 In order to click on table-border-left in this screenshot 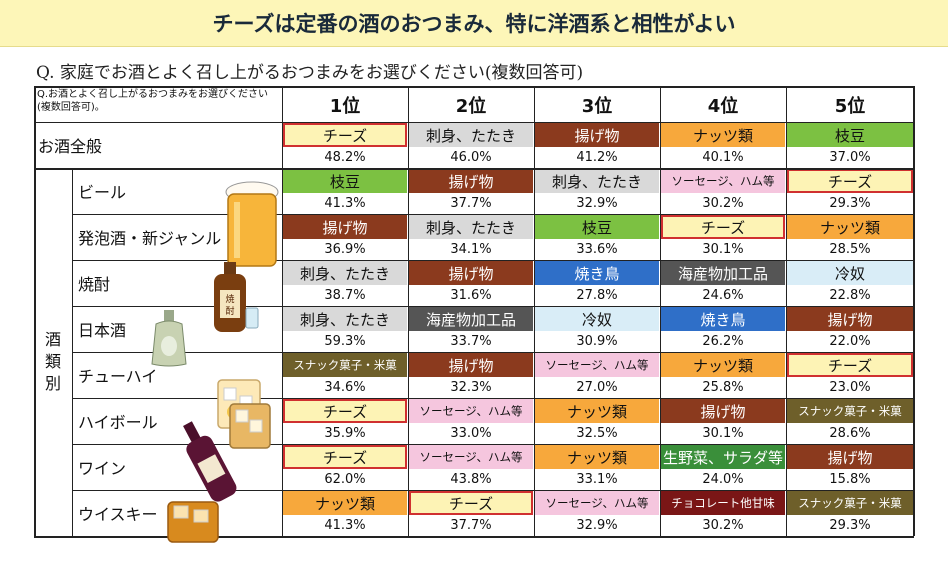, I will do `click(35, 311)`.